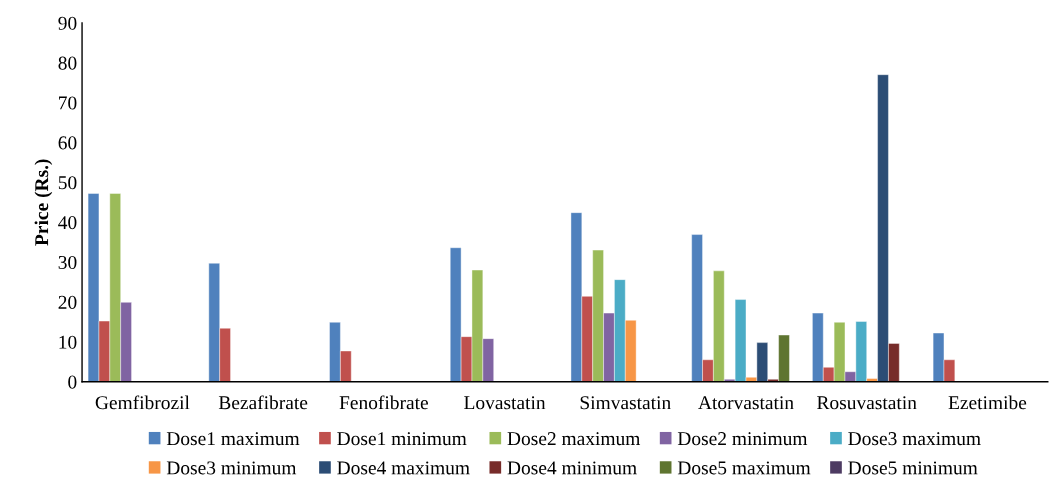 The width and height of the screenshot is (1052, 497). I want to click on legend-label: Dose3 minimum, so click(231, 468).